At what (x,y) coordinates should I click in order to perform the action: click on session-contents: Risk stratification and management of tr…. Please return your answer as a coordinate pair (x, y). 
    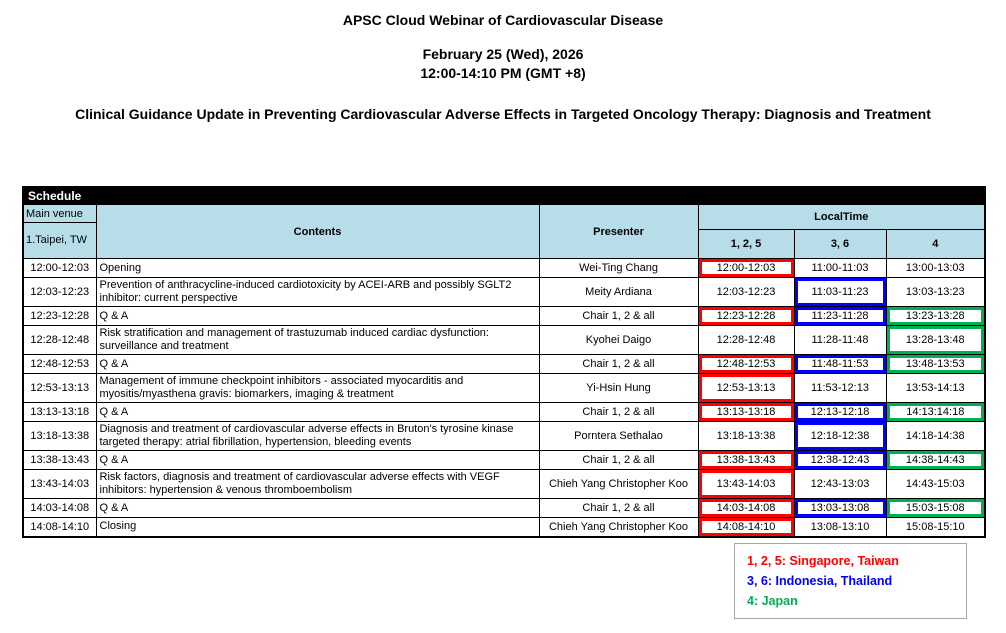
    Looking at the image, I should click on (317, 340).